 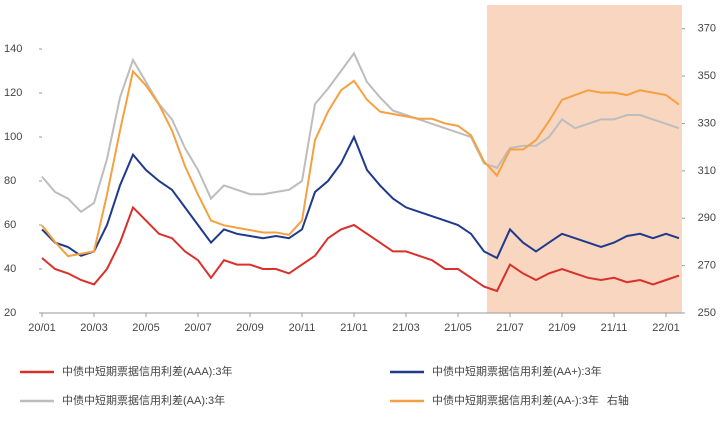 I want to click on legend-label: 中债中短期票据信用利差(AA+):3年, so click(x=517, y=371).